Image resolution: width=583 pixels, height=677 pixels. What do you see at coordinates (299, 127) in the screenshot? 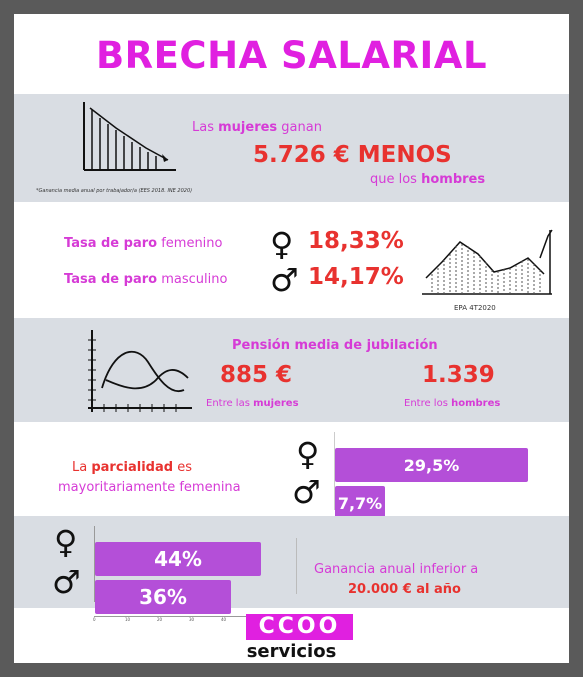
I see `text-fragment: ganan` at bounding box center [299, 127].